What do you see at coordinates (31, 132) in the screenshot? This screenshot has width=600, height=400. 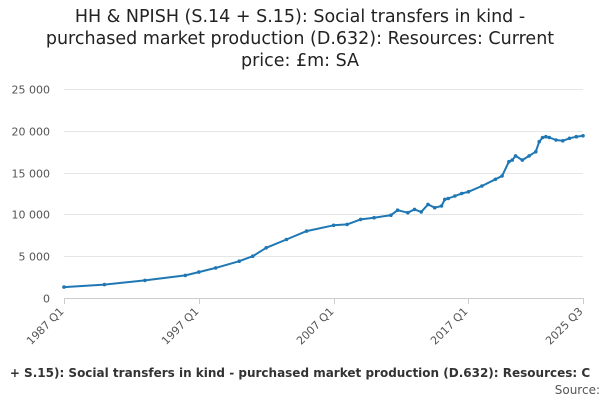 I see `y-tick-label: 20 000` at bounding box center [31, 132].